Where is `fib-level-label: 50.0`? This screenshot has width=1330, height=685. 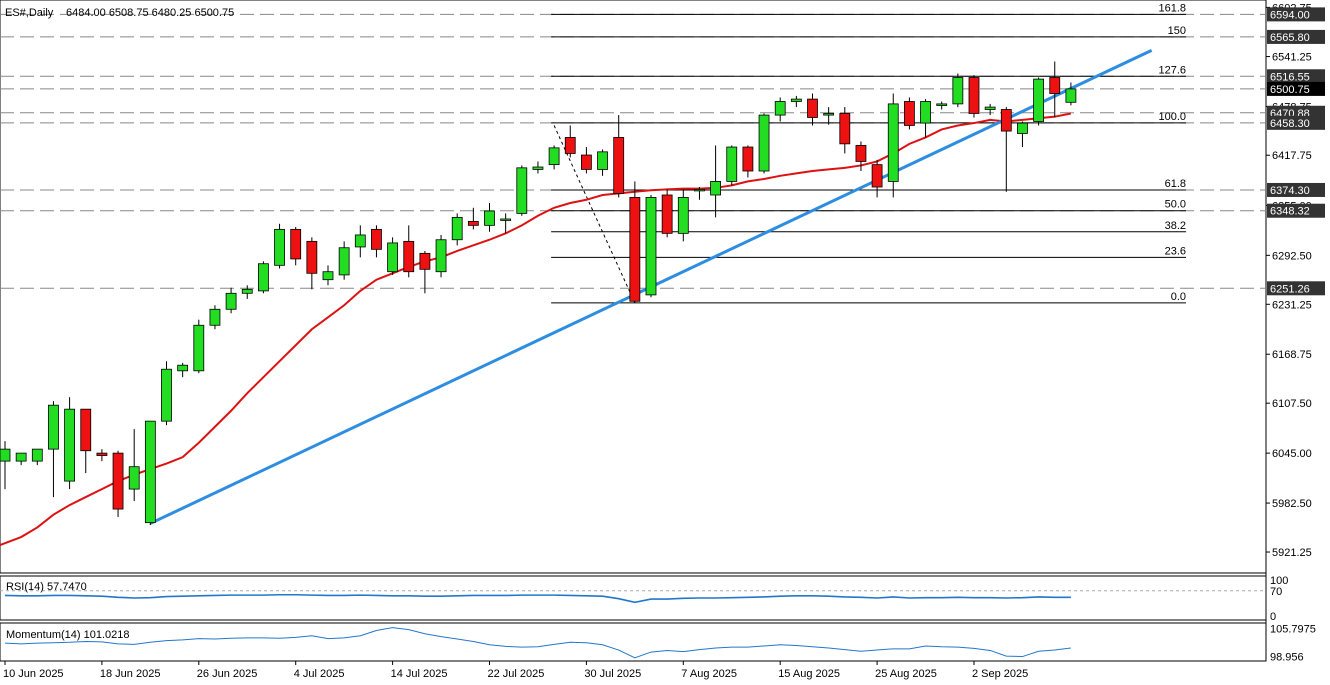 fib-level-label: 50.0 is located at coordinates (1175, 205).